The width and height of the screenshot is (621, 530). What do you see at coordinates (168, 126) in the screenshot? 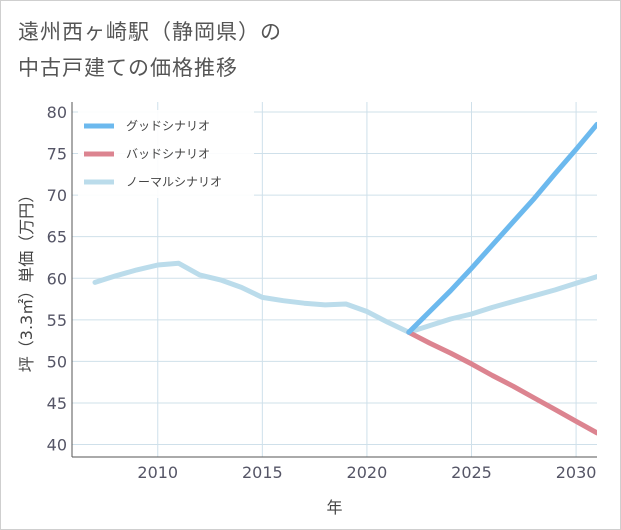
I see `legend-label-good: グッドシナリオ` at bounding box center [168, 126].